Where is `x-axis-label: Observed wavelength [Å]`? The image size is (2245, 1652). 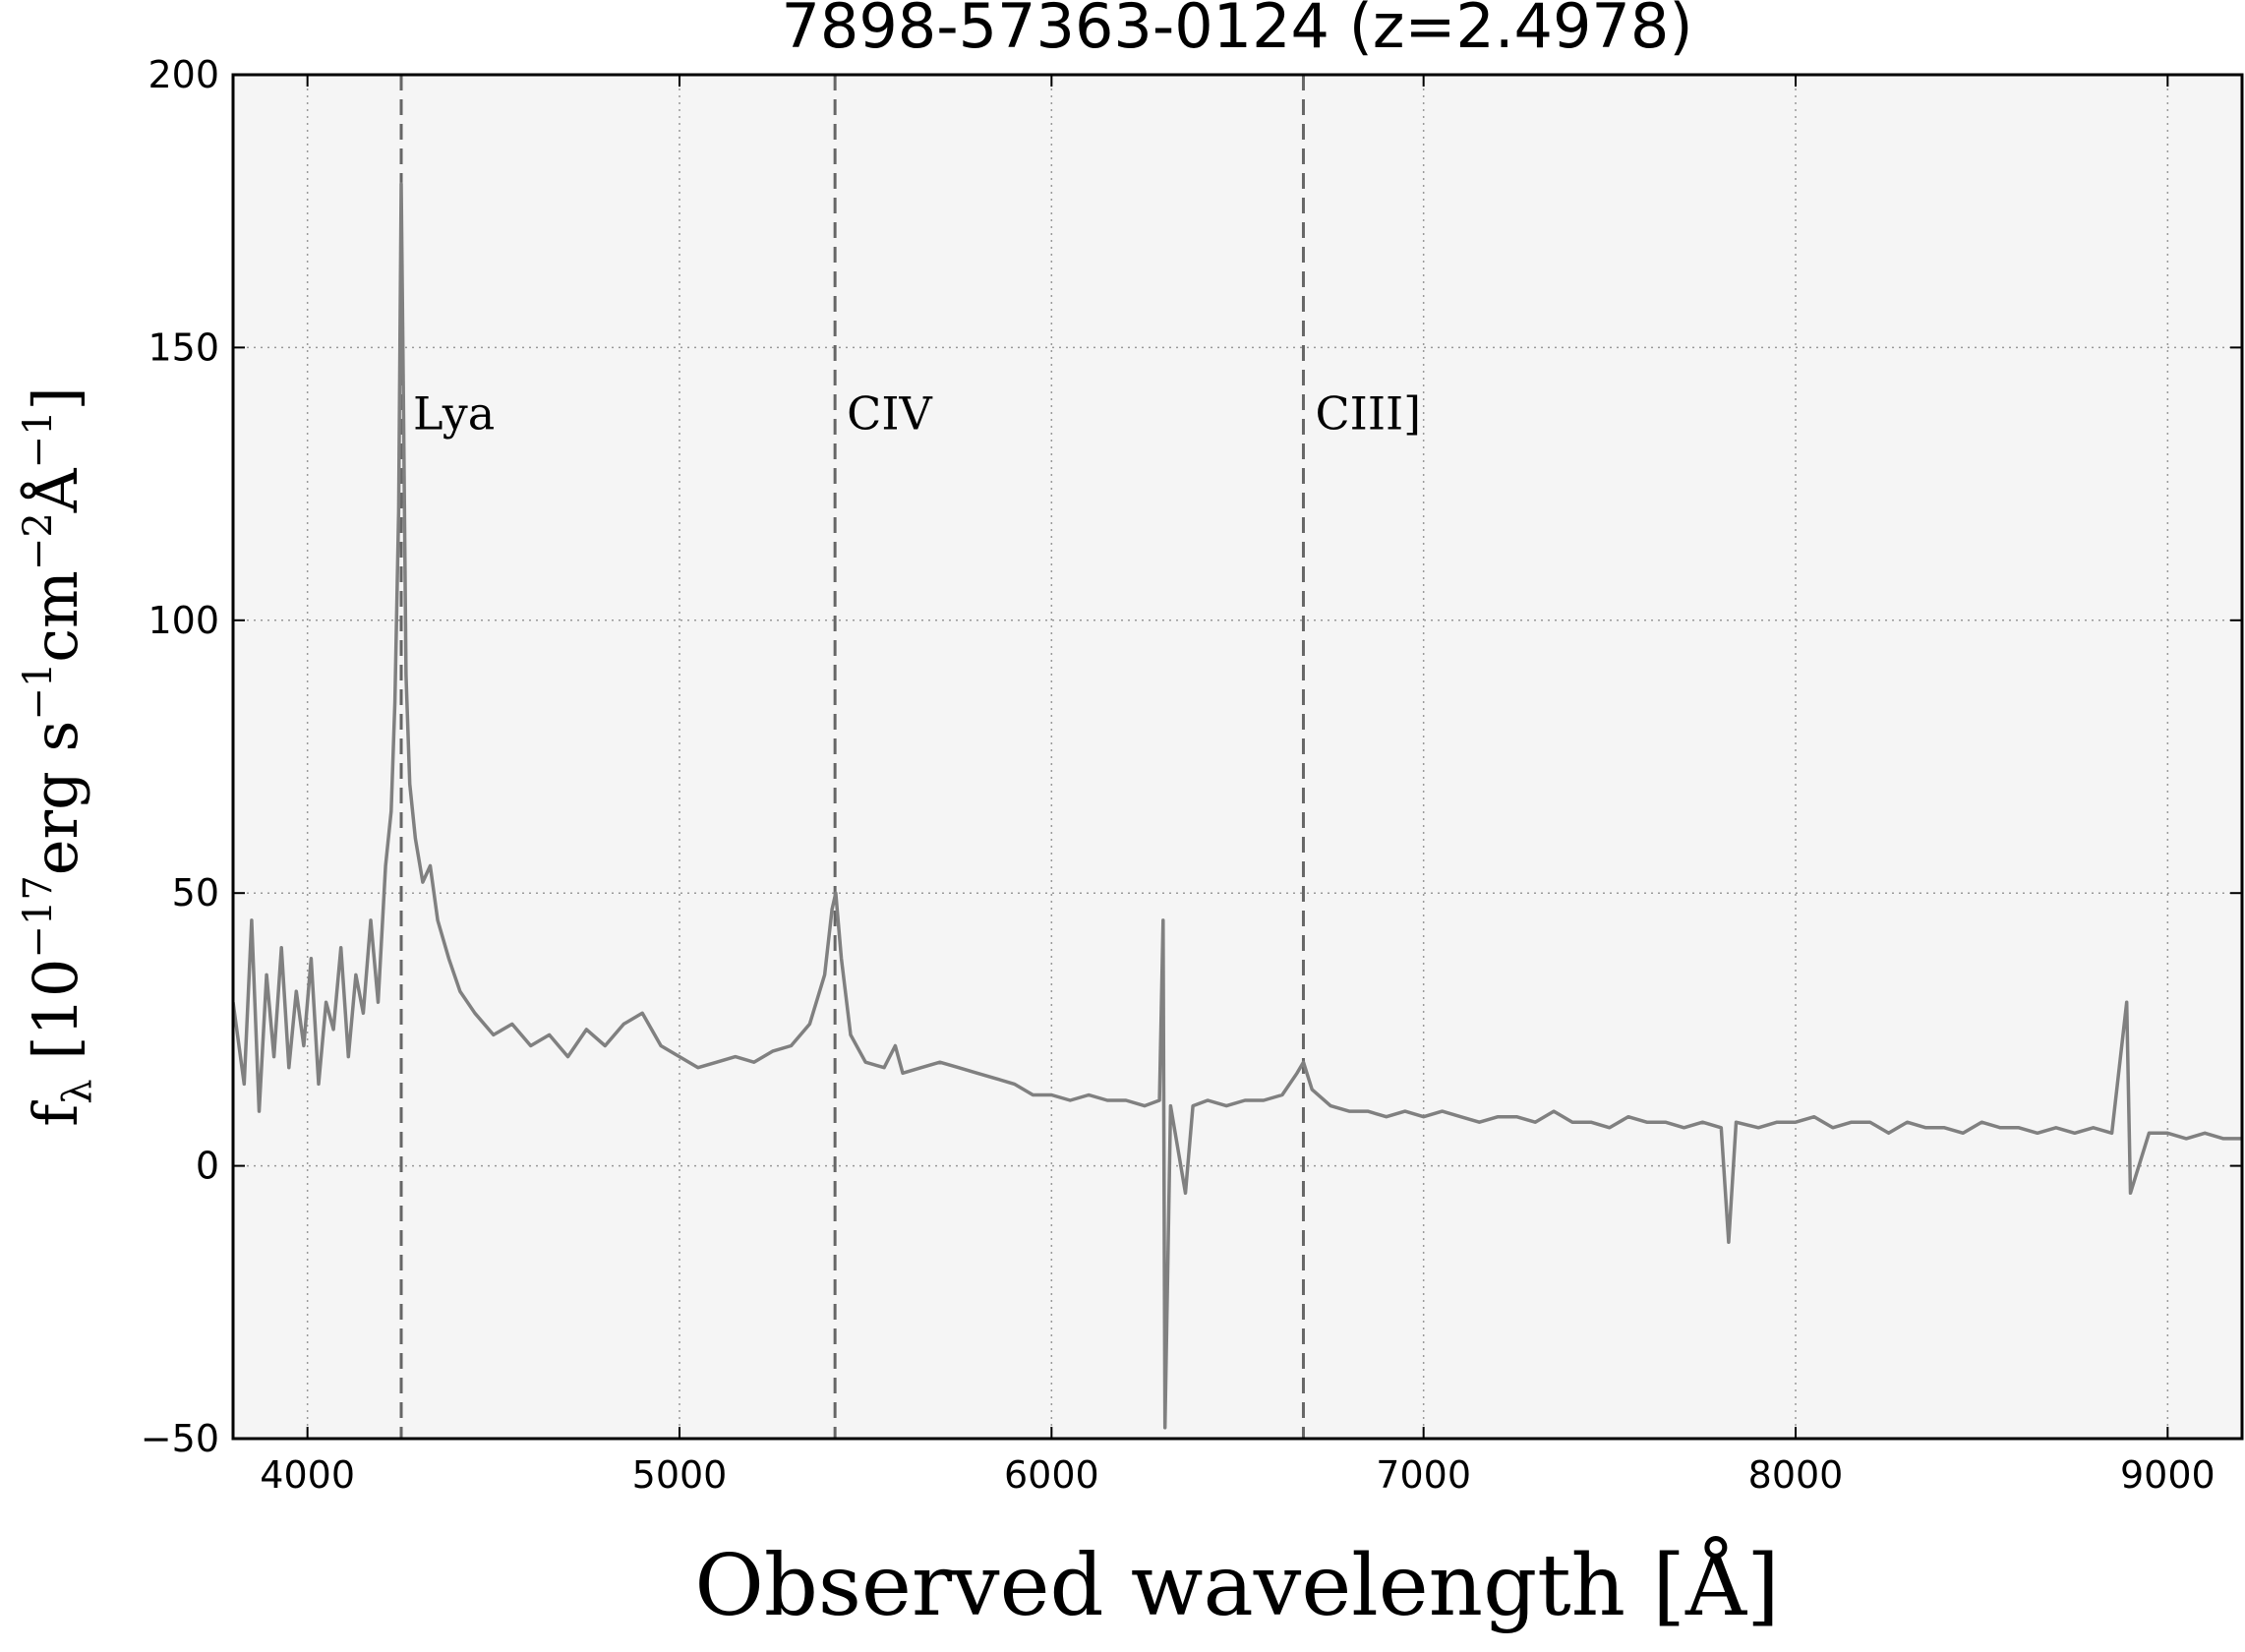
x-axis-label: Observed wavelength [Å] is located at coordinates (1236, 1585).